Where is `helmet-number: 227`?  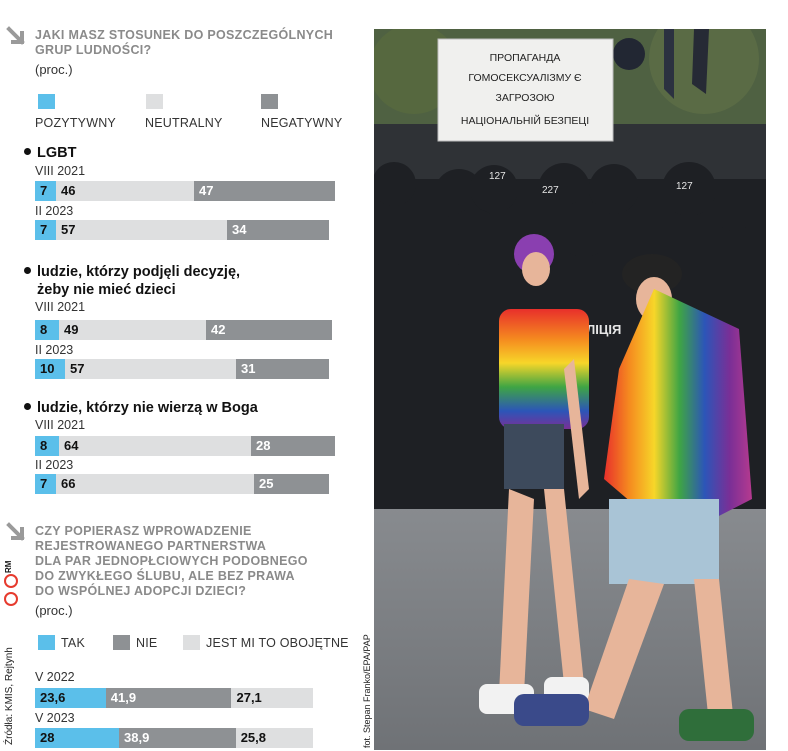 helmet-number: 227 is located at coordinates (550, 190).